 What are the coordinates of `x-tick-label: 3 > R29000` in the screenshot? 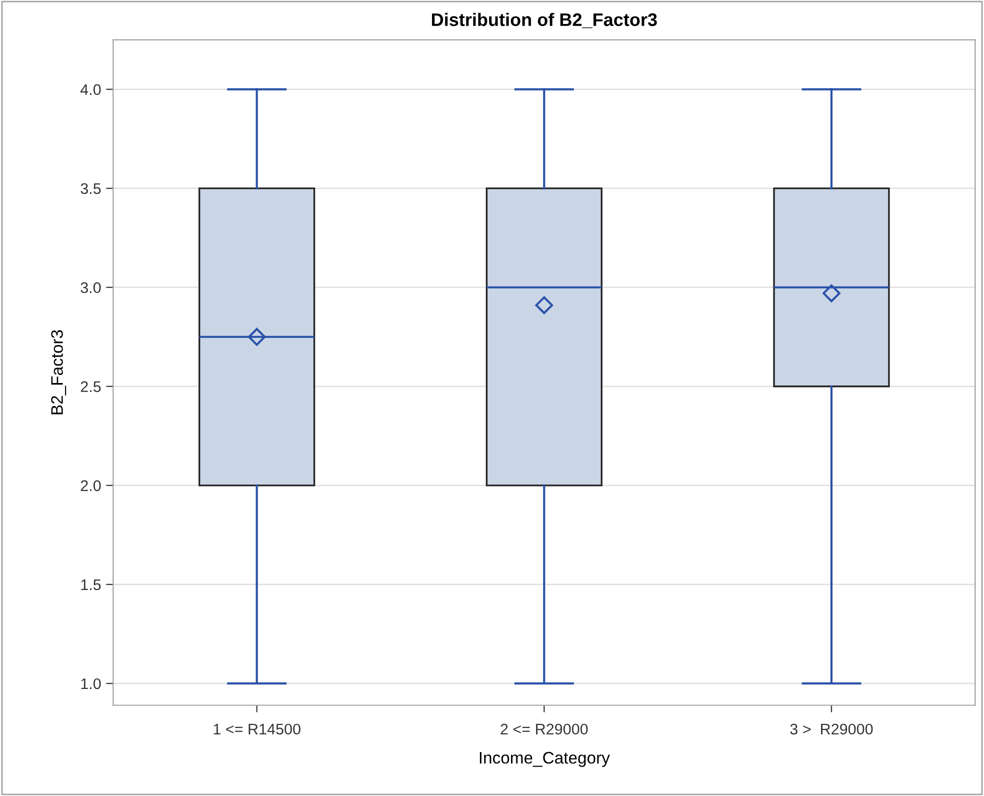 It's located at (831, 729).